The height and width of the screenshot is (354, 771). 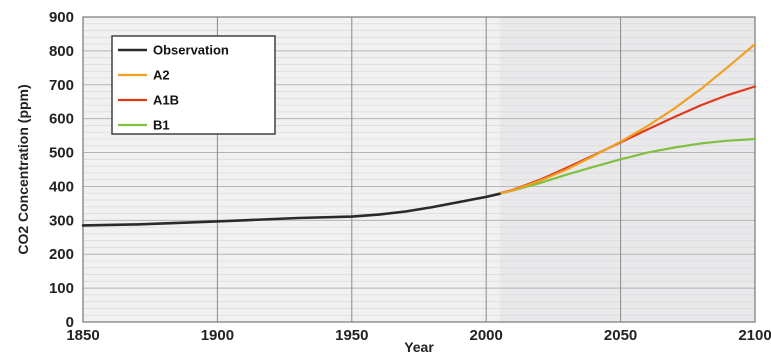 I want to click on x-tick-label: 1950, so click(x=351, y=335).